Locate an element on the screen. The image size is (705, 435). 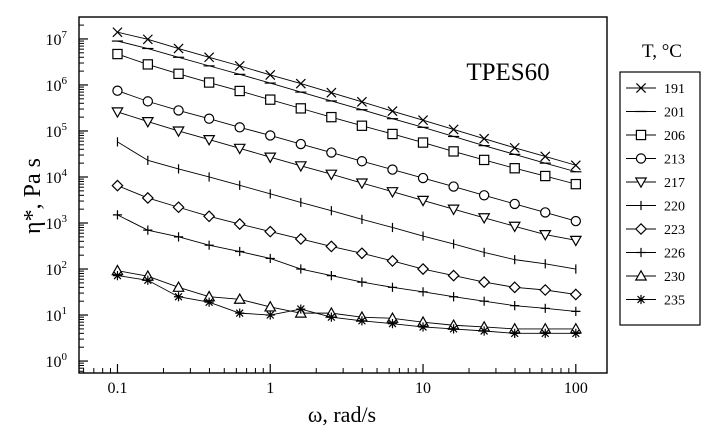
legend-label: 220 is located at coordinates (674, 207).